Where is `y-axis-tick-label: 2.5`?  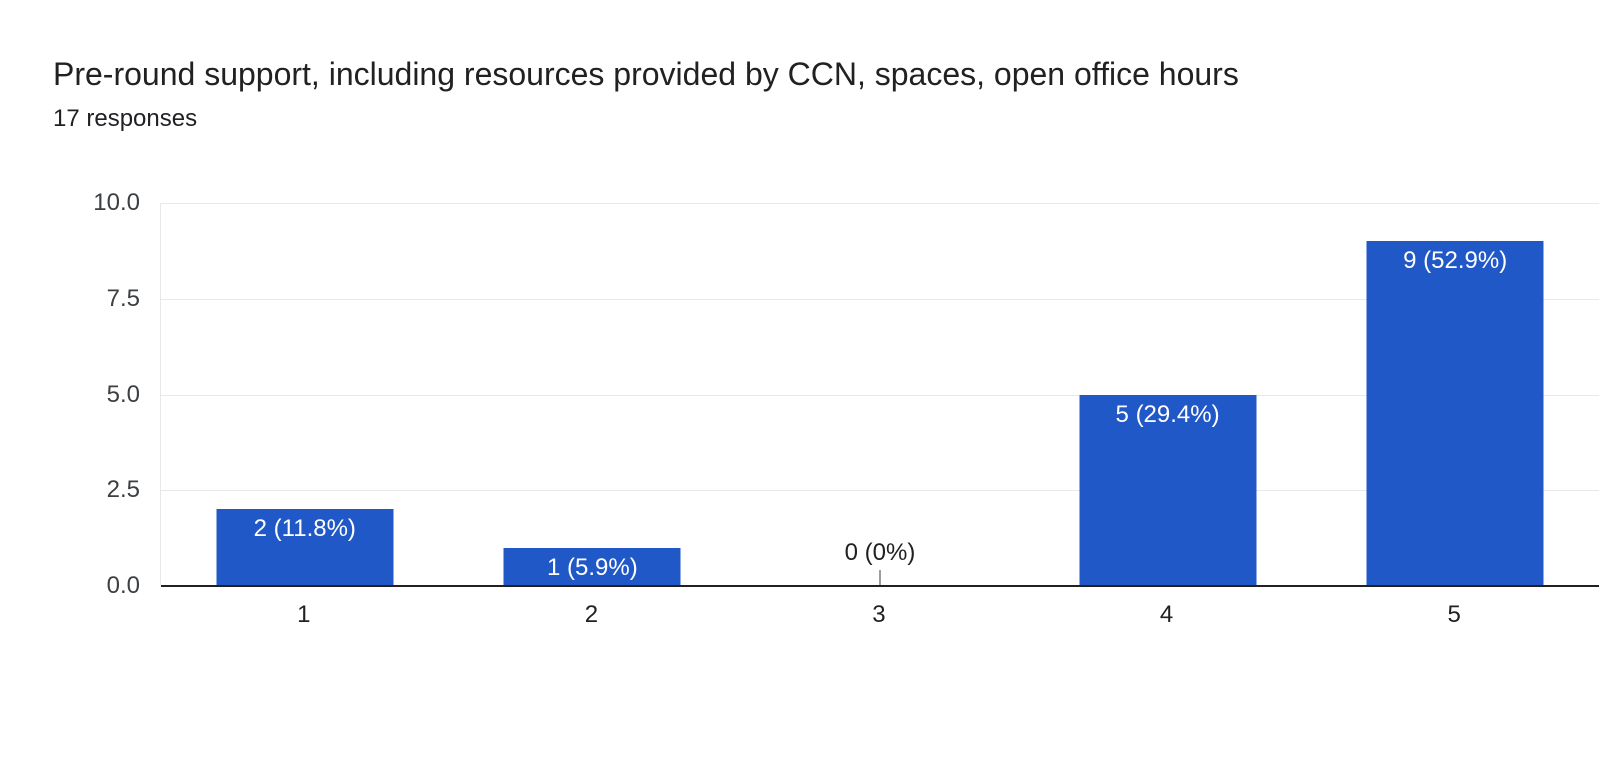
y-axis-tick-label: 2.5 is located at coordinates (123, 490).